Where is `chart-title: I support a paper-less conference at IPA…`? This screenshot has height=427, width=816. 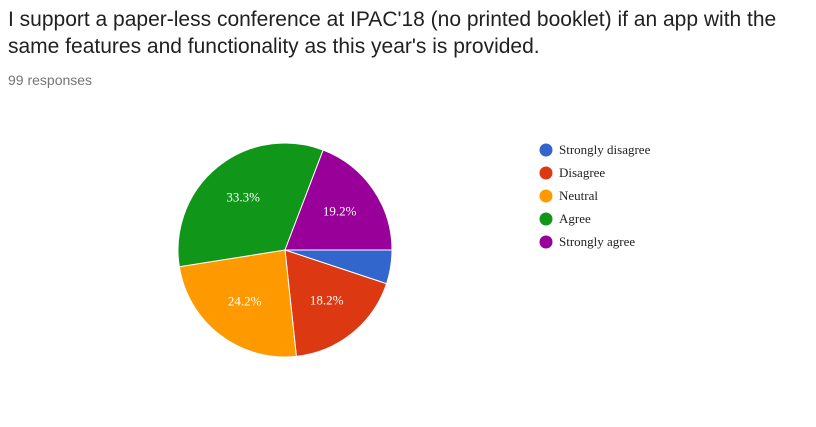
chart-title: I support a paper-less conference at IPA… is located at coordinates (392, 33).